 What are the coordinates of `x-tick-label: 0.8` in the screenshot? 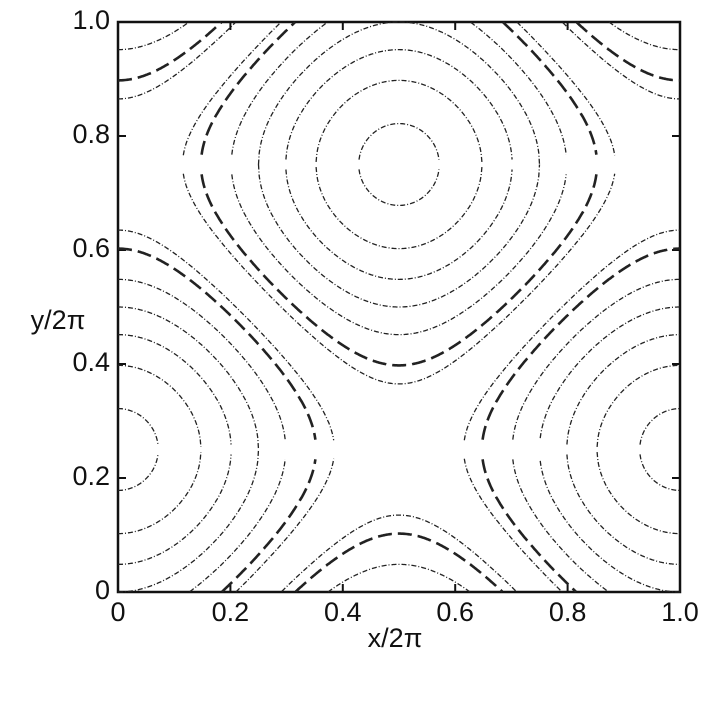 It's located at (568, 612).